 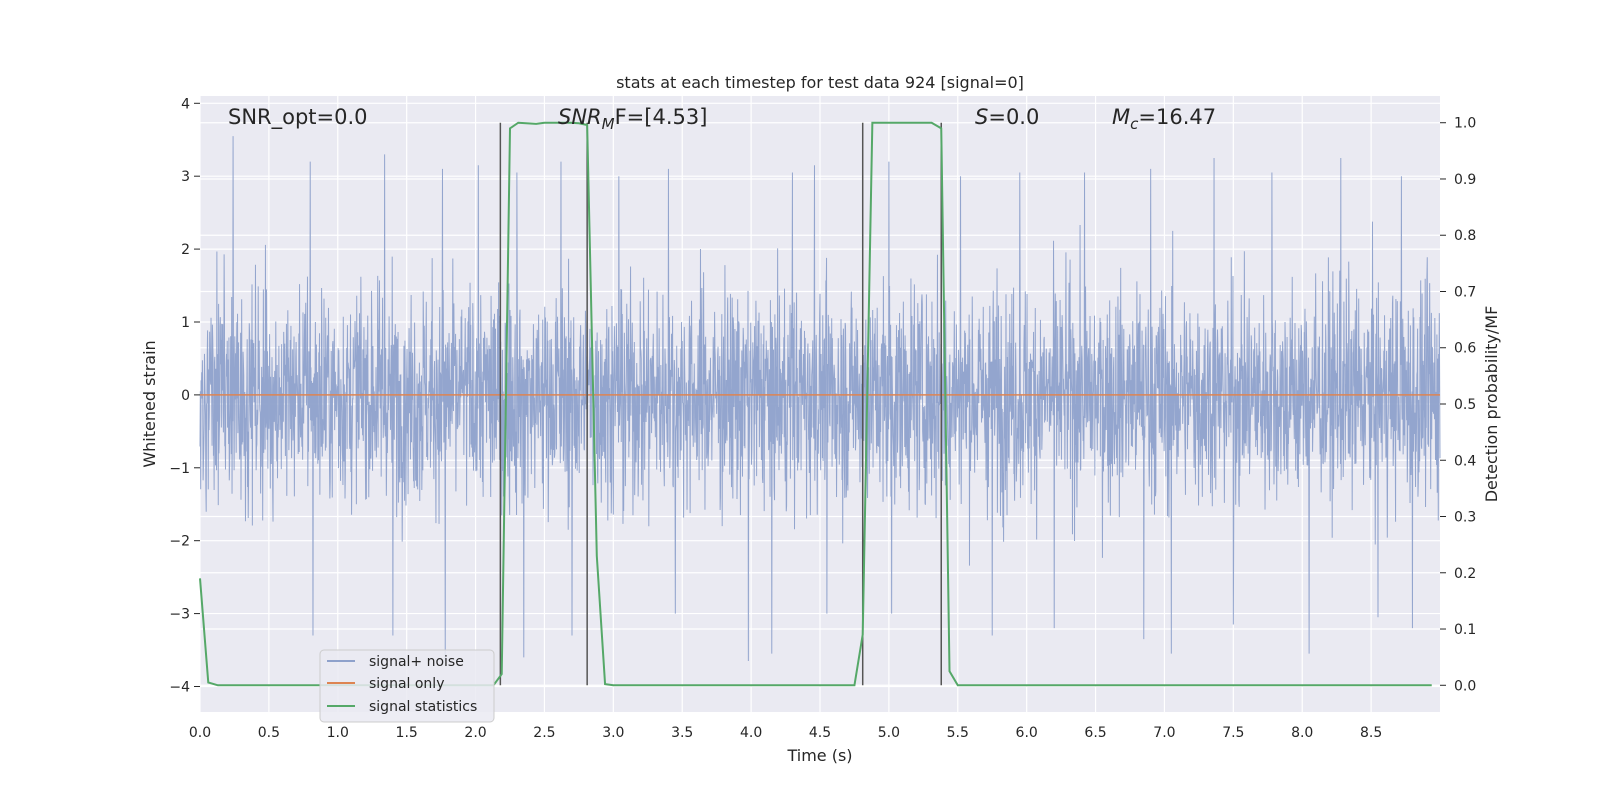 What do you see at coordinates (1013, 117) in the screenshot?
I see `annotation-s-rest: =0.0` at bounding box center [1013, 117].